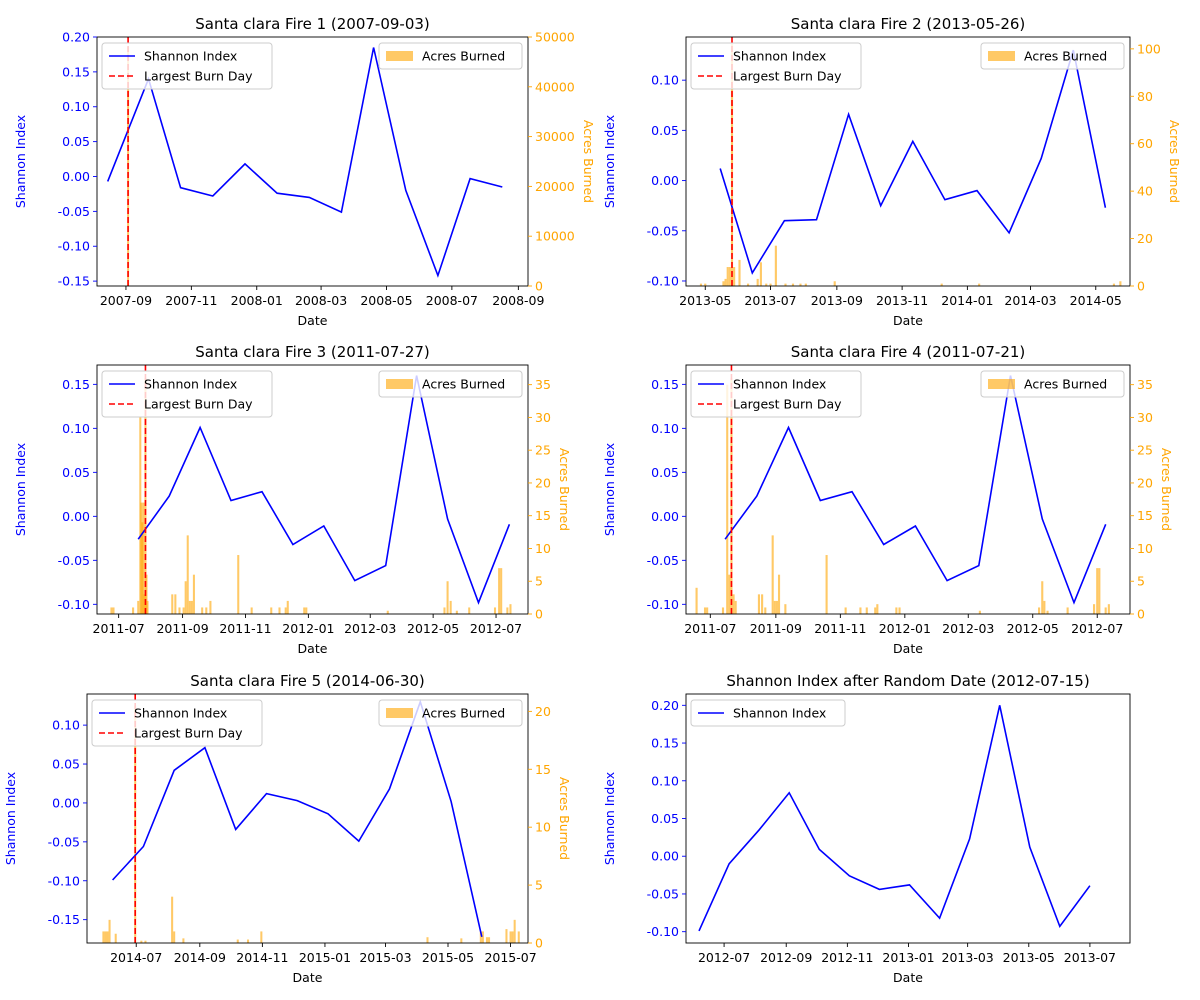  What do you see at coordinates (1145, 450) in the screenshot?
I see `y2-tick-label: 25` at bounding box center [1145, 450].